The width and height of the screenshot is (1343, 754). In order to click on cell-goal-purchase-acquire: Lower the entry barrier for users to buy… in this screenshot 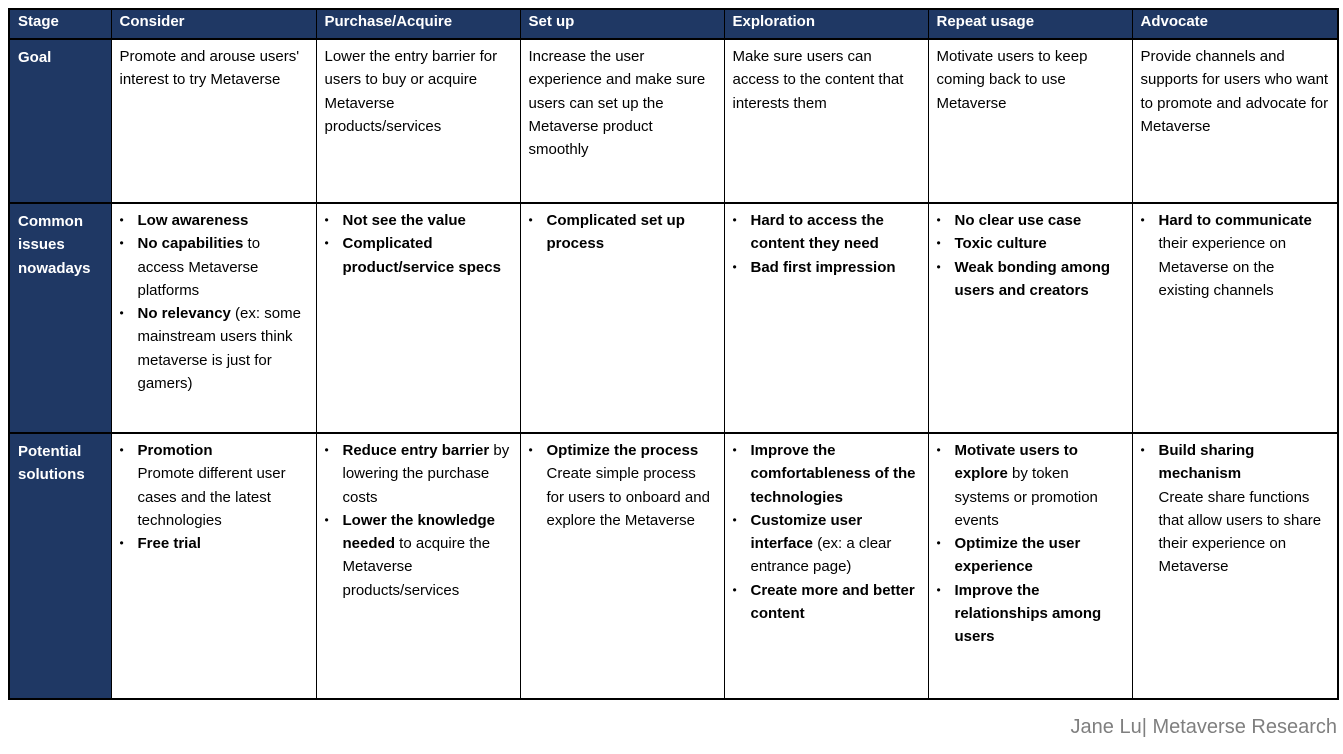, I will do `click(418, 121)`.